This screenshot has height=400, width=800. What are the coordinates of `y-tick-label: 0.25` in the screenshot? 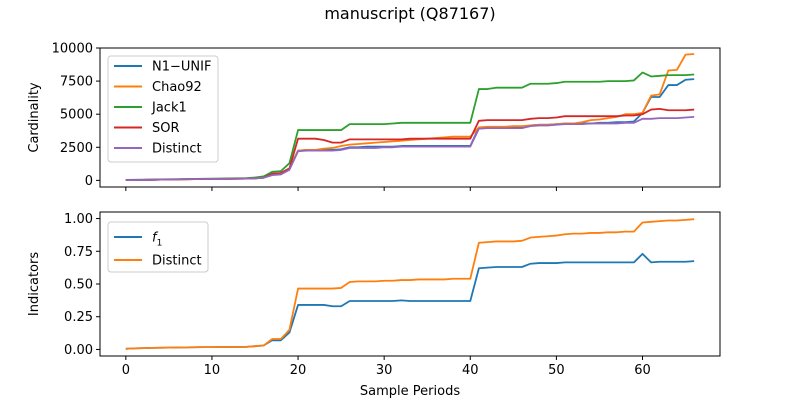 It's located at (78, 317).